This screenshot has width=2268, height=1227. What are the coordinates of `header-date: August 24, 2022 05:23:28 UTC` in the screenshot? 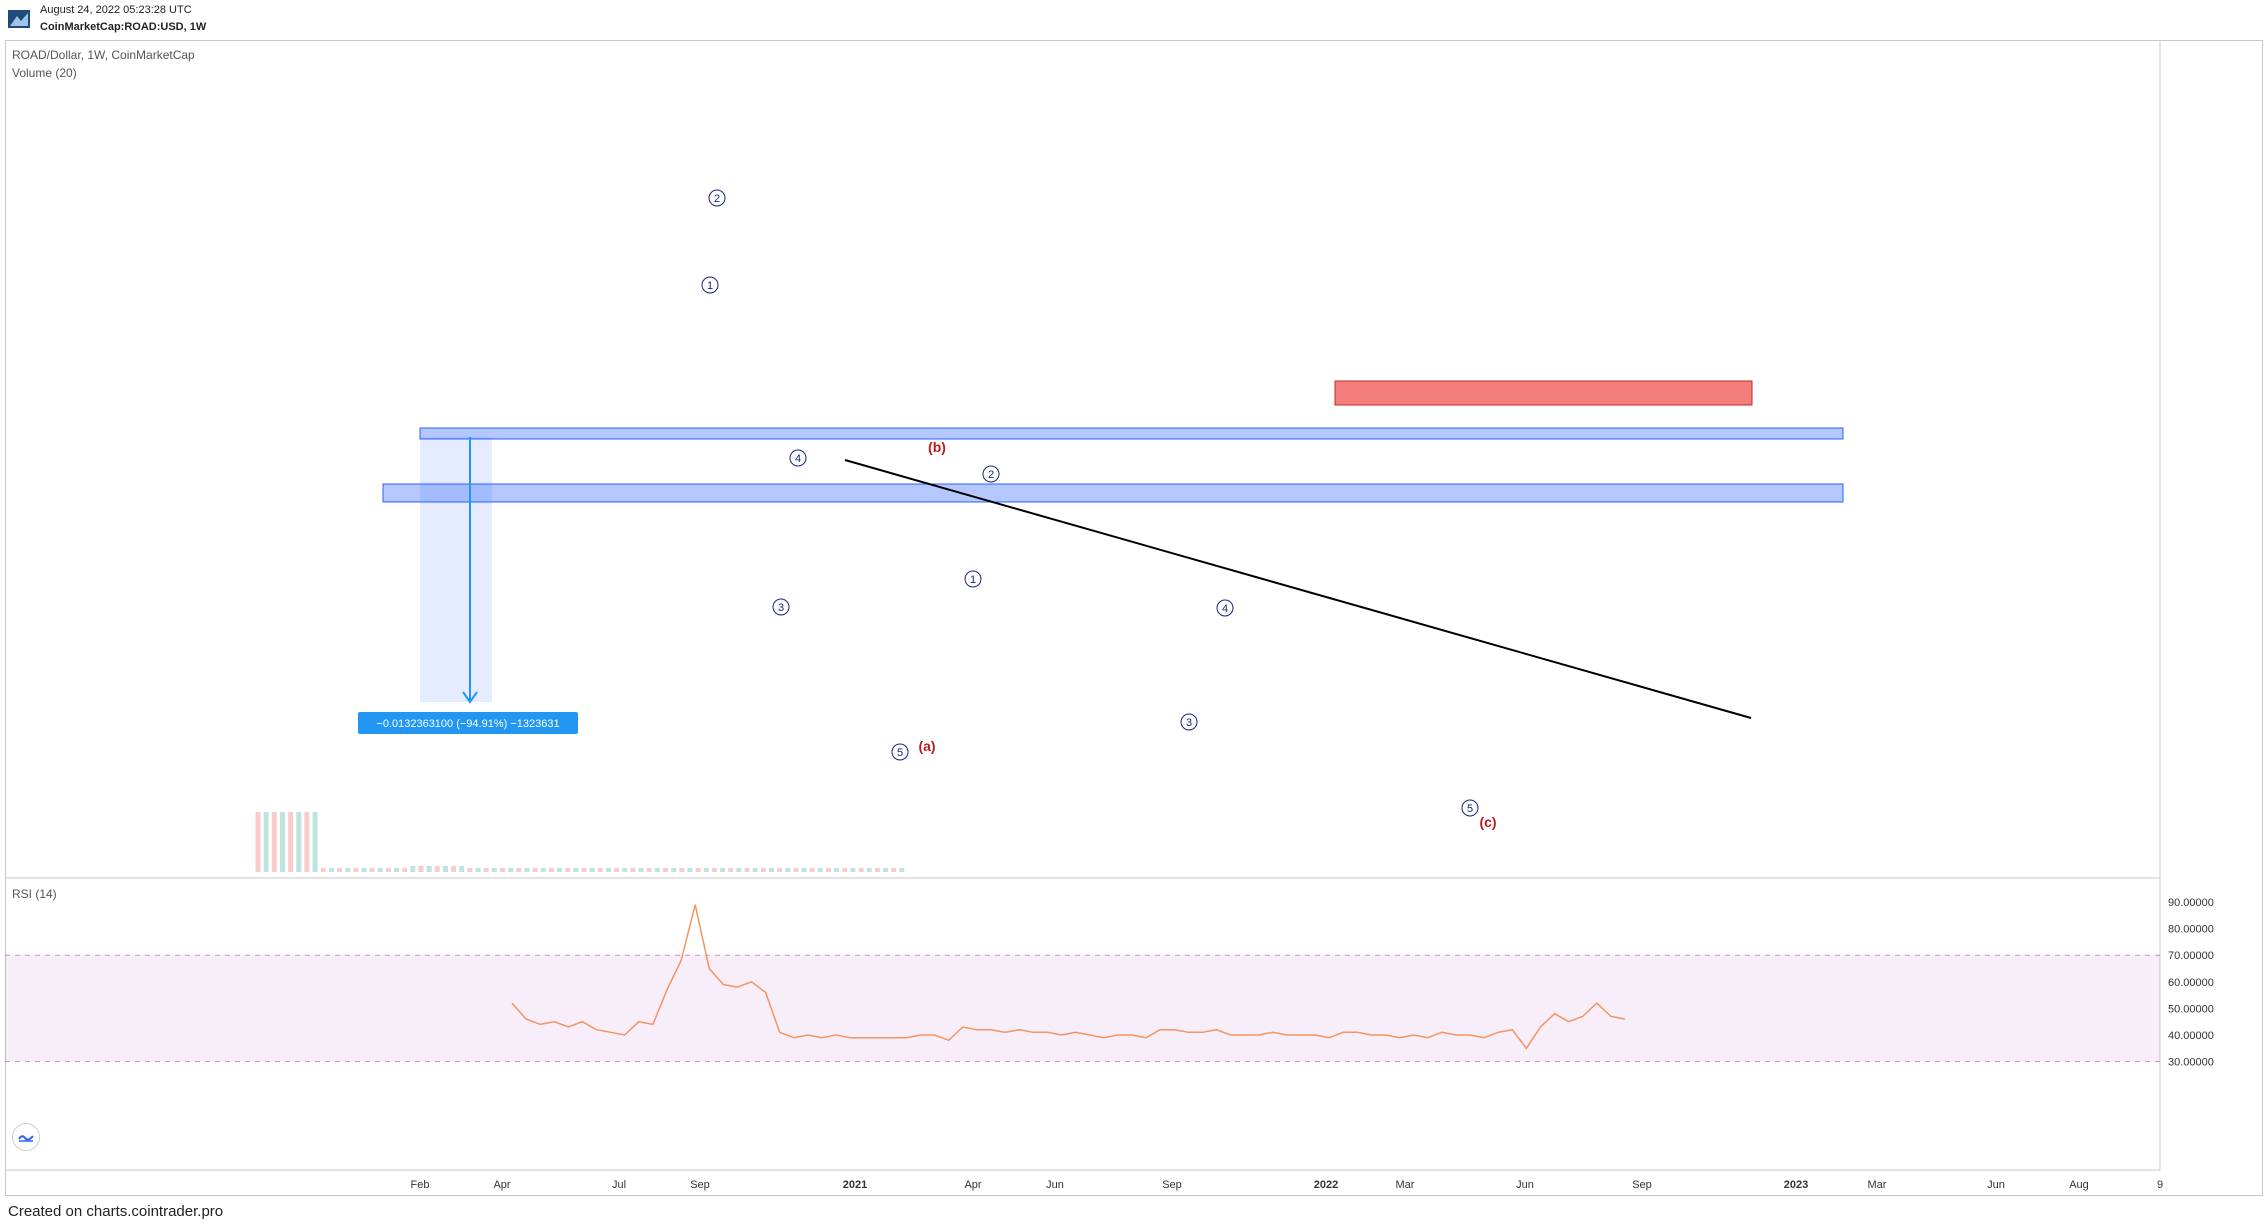 It's located at (116, 10).